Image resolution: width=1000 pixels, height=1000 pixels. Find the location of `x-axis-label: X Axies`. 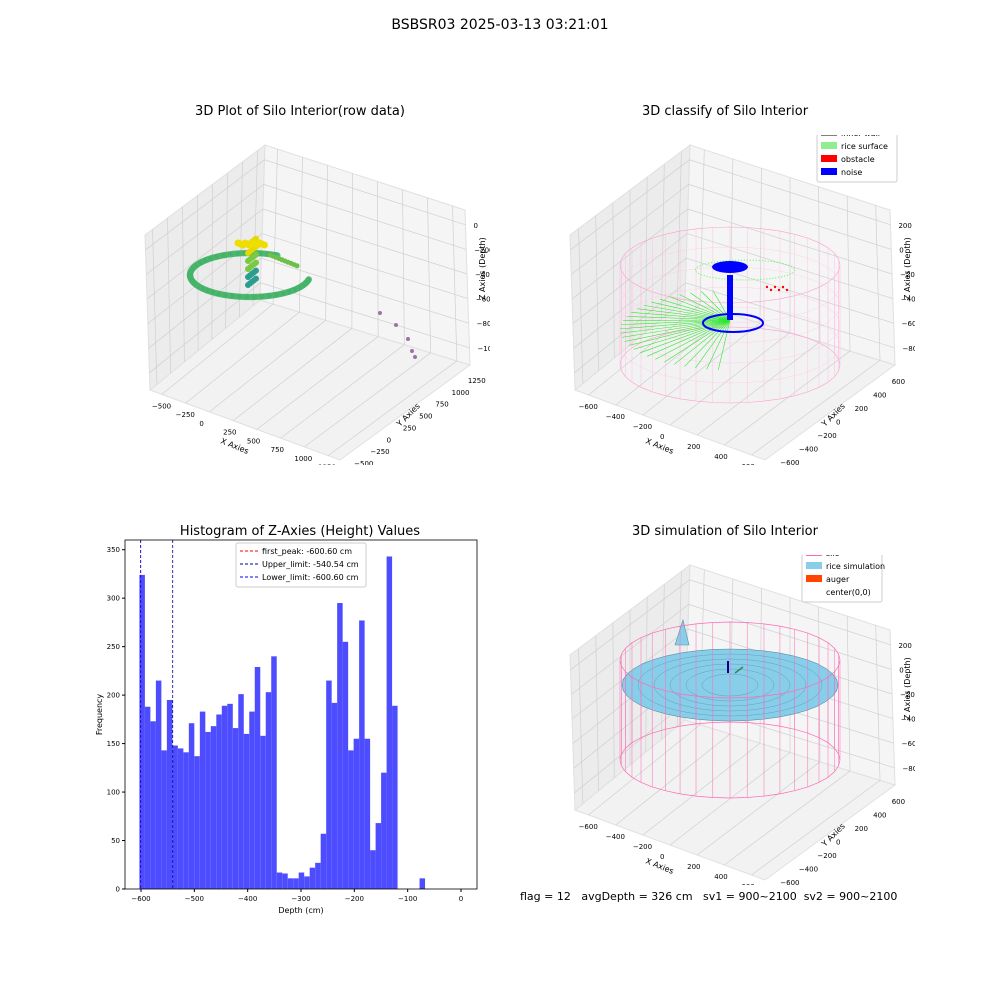

x-axis-label: X Axies is located at coordinates (234, 446).